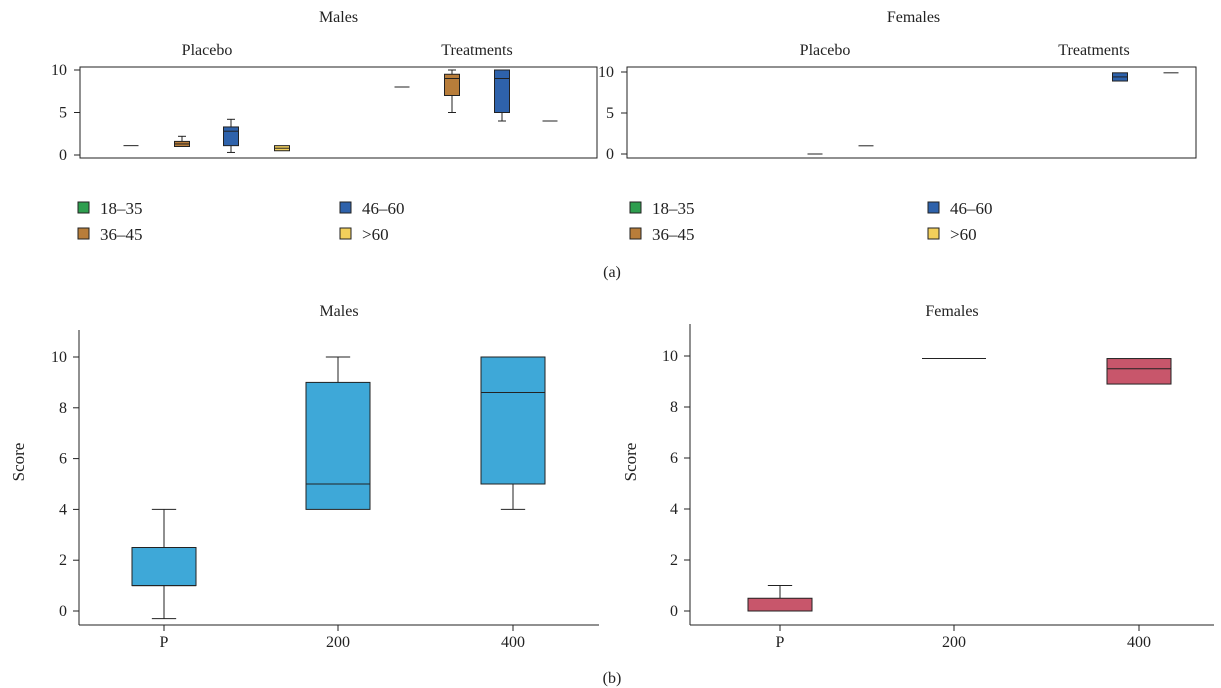  Describe the element at coordinates (963, 234) in the screenshot. I see `legend-label-a-right-3: >60` at that location.